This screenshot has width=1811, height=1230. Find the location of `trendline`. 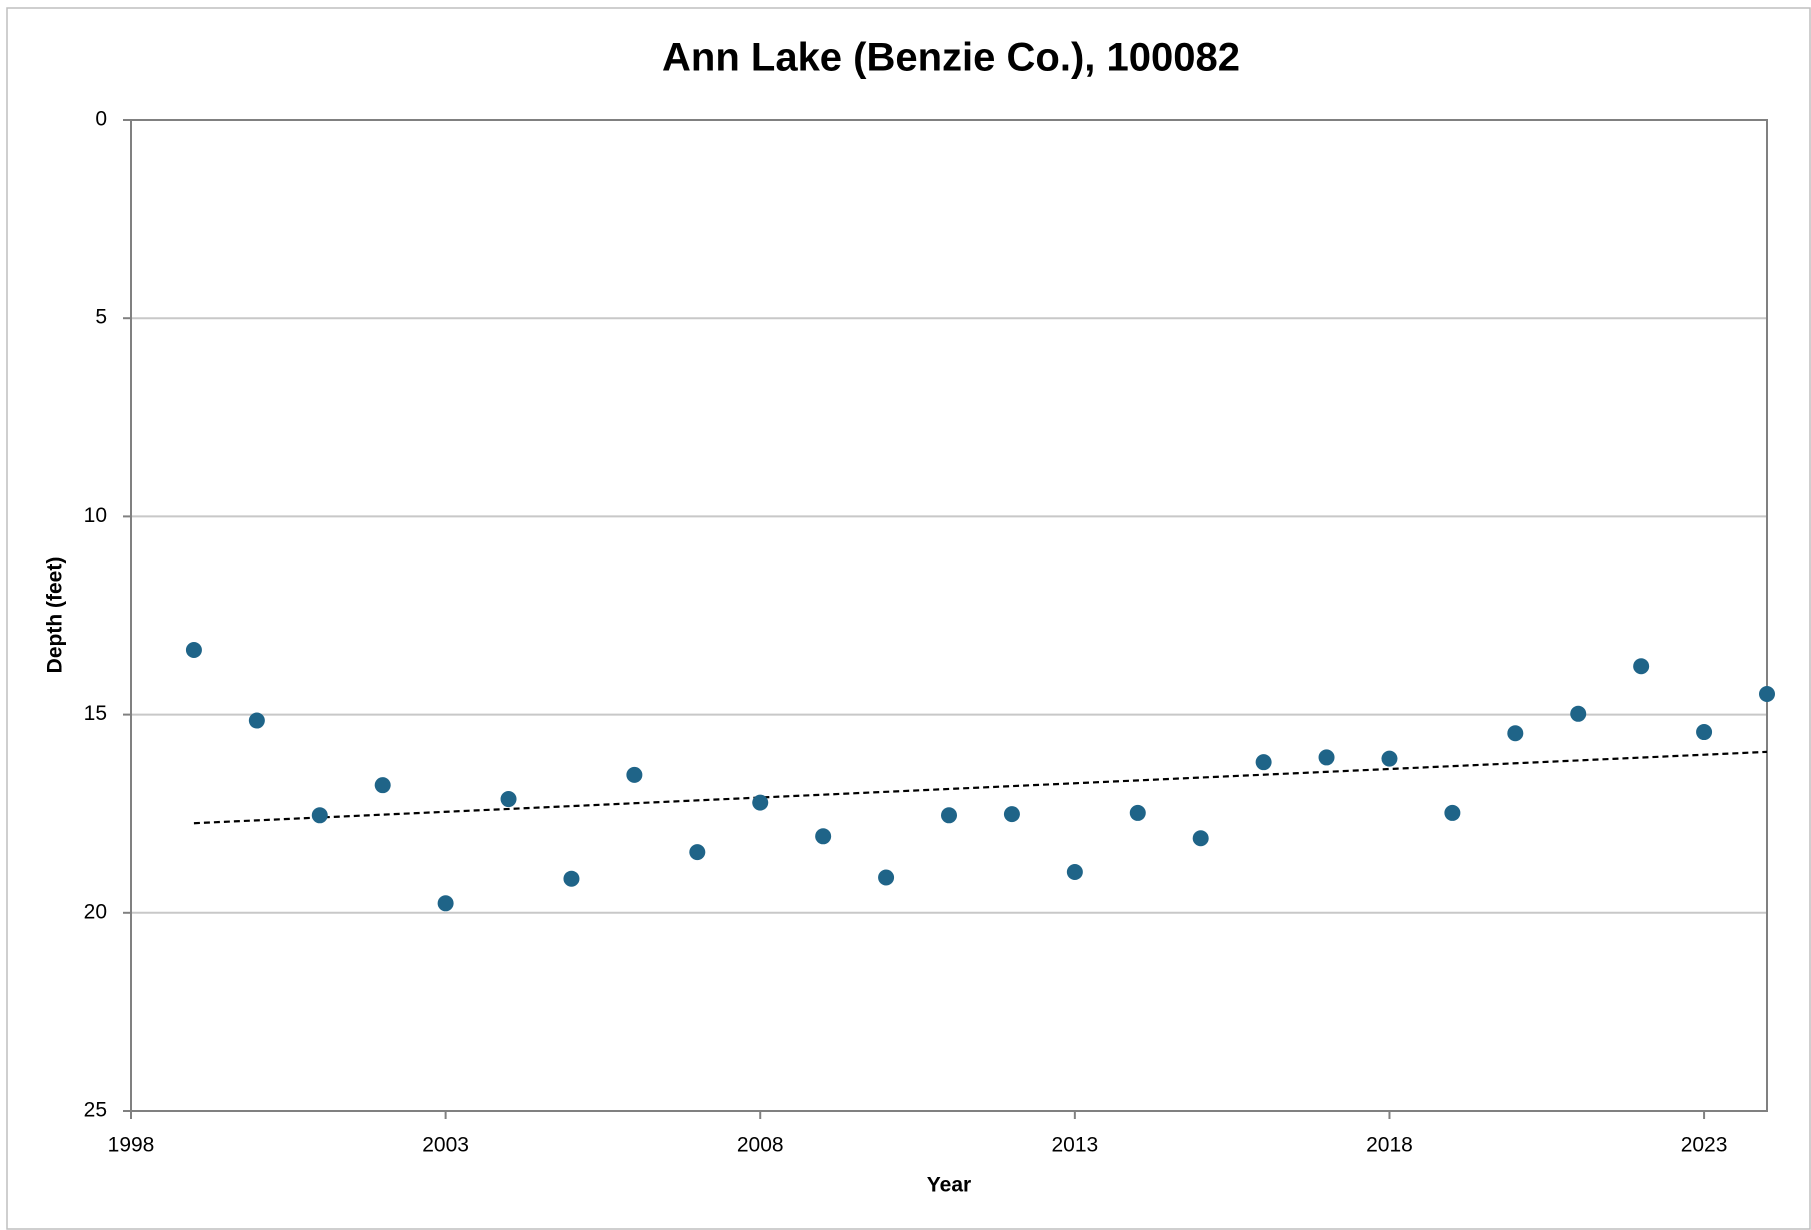

trendline is located at coordinates (980, 787).